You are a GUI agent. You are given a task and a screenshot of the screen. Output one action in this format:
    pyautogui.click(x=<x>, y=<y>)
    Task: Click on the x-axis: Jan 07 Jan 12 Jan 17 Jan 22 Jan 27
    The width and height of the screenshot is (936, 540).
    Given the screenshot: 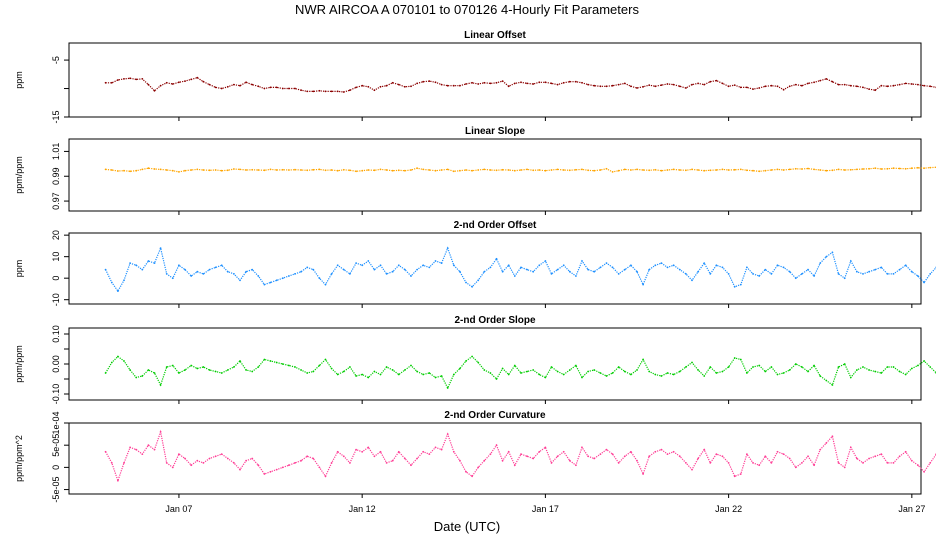 What is the action you would take?
    pyautogui.click(x=545, y=509)
    